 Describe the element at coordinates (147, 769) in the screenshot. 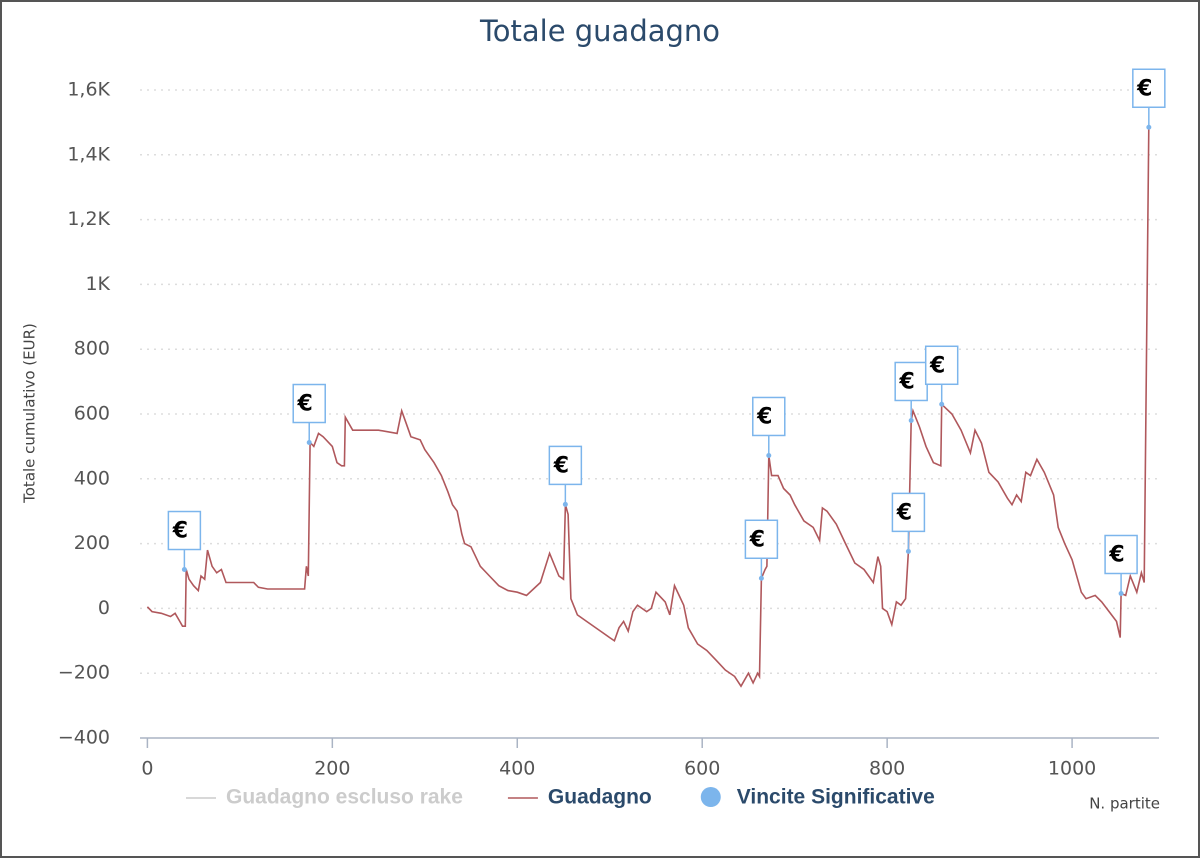

I see `x-tick-label: 0` at that location.